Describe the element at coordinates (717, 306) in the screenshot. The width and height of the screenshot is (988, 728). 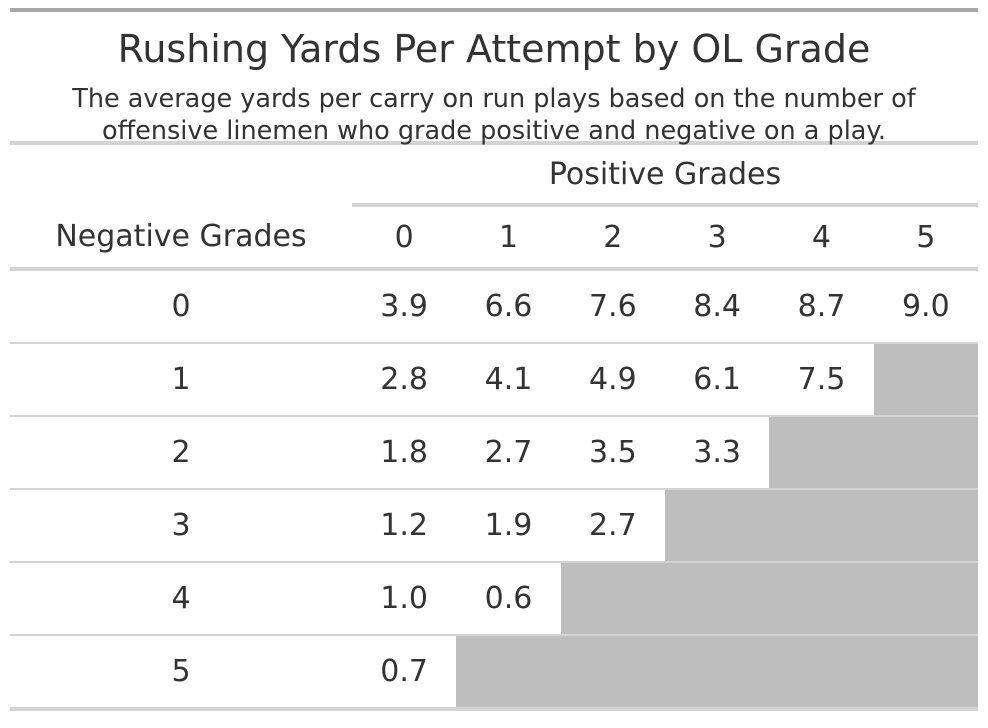
I see `value-cell: 8.4` at that location.